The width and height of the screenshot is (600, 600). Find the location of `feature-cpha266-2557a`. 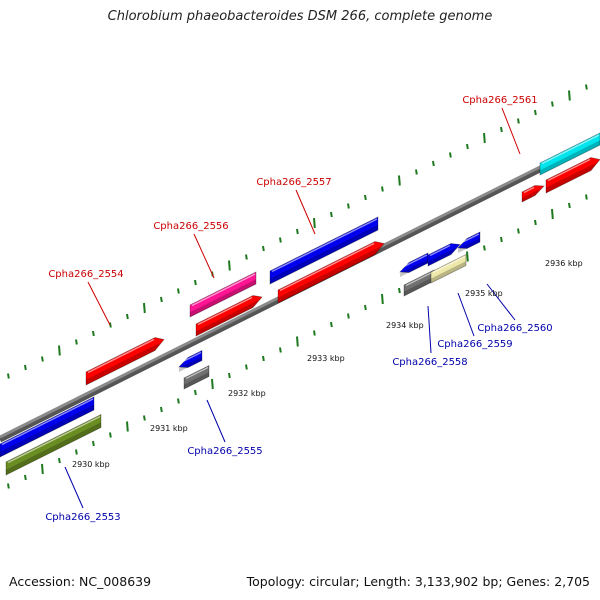

feature-cpha266-2557a is located at coordinates (331, 272).